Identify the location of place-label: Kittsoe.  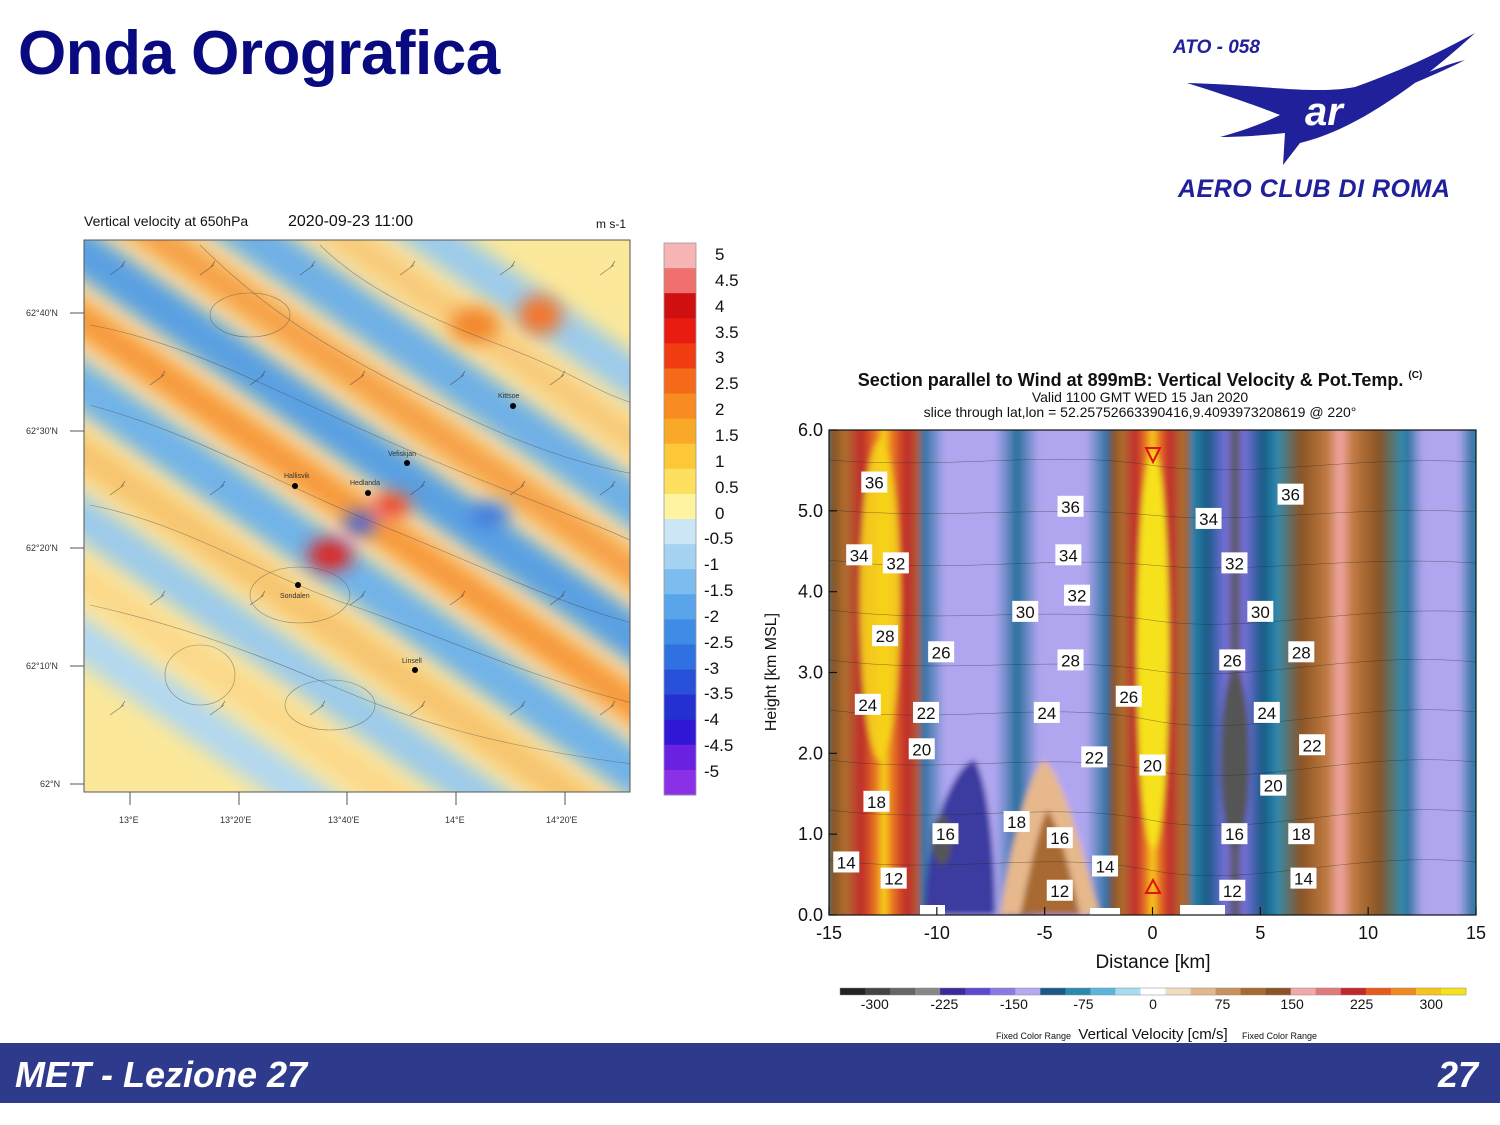
(509, 396).